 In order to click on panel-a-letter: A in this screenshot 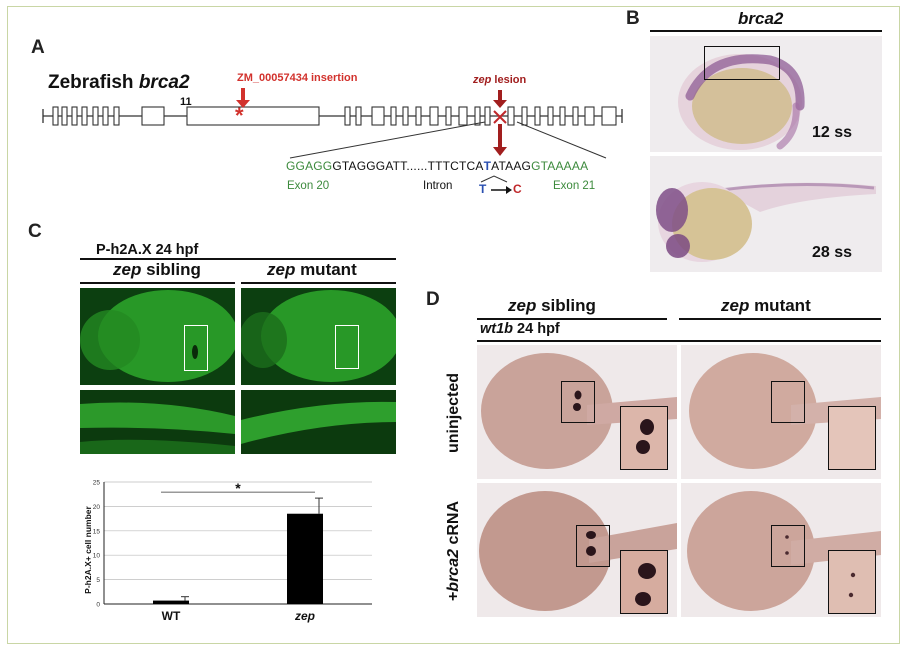, I will do `click(38, 47)`.